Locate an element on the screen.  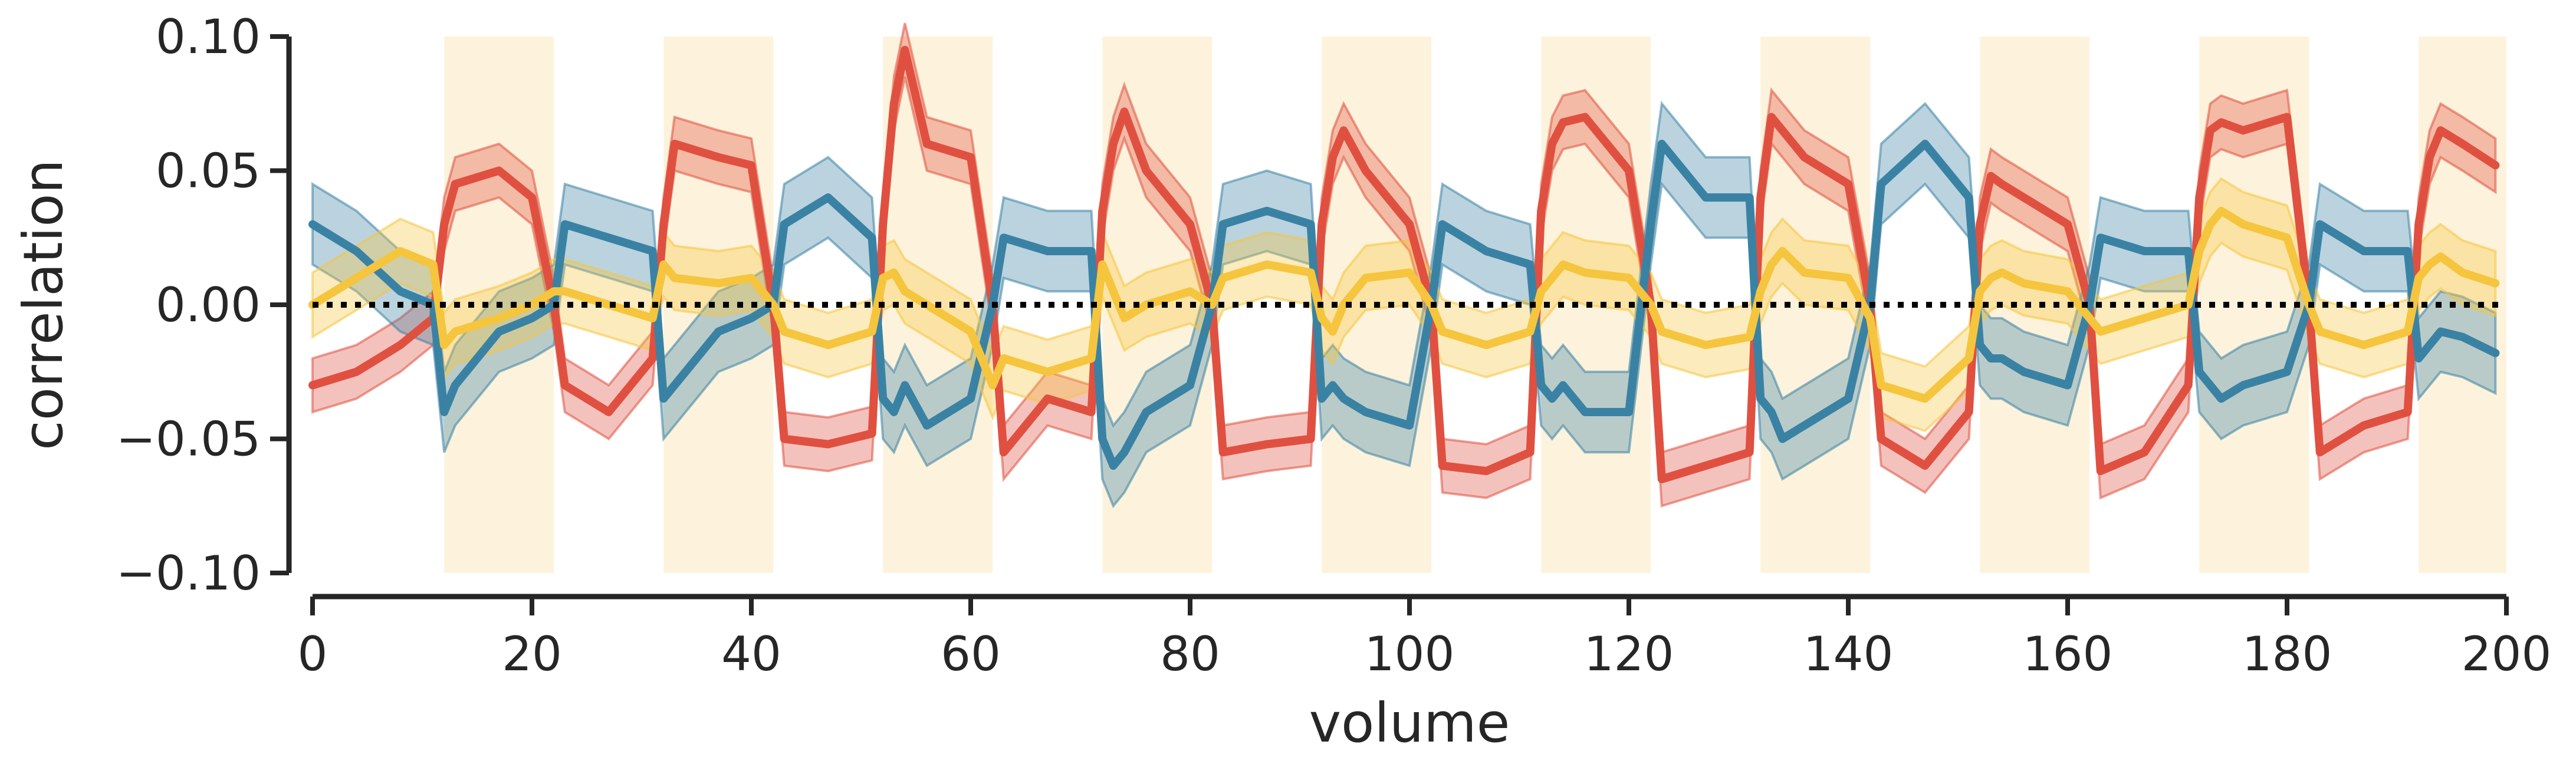
x-tick-label: 40 is located at coordinates (751, 654).